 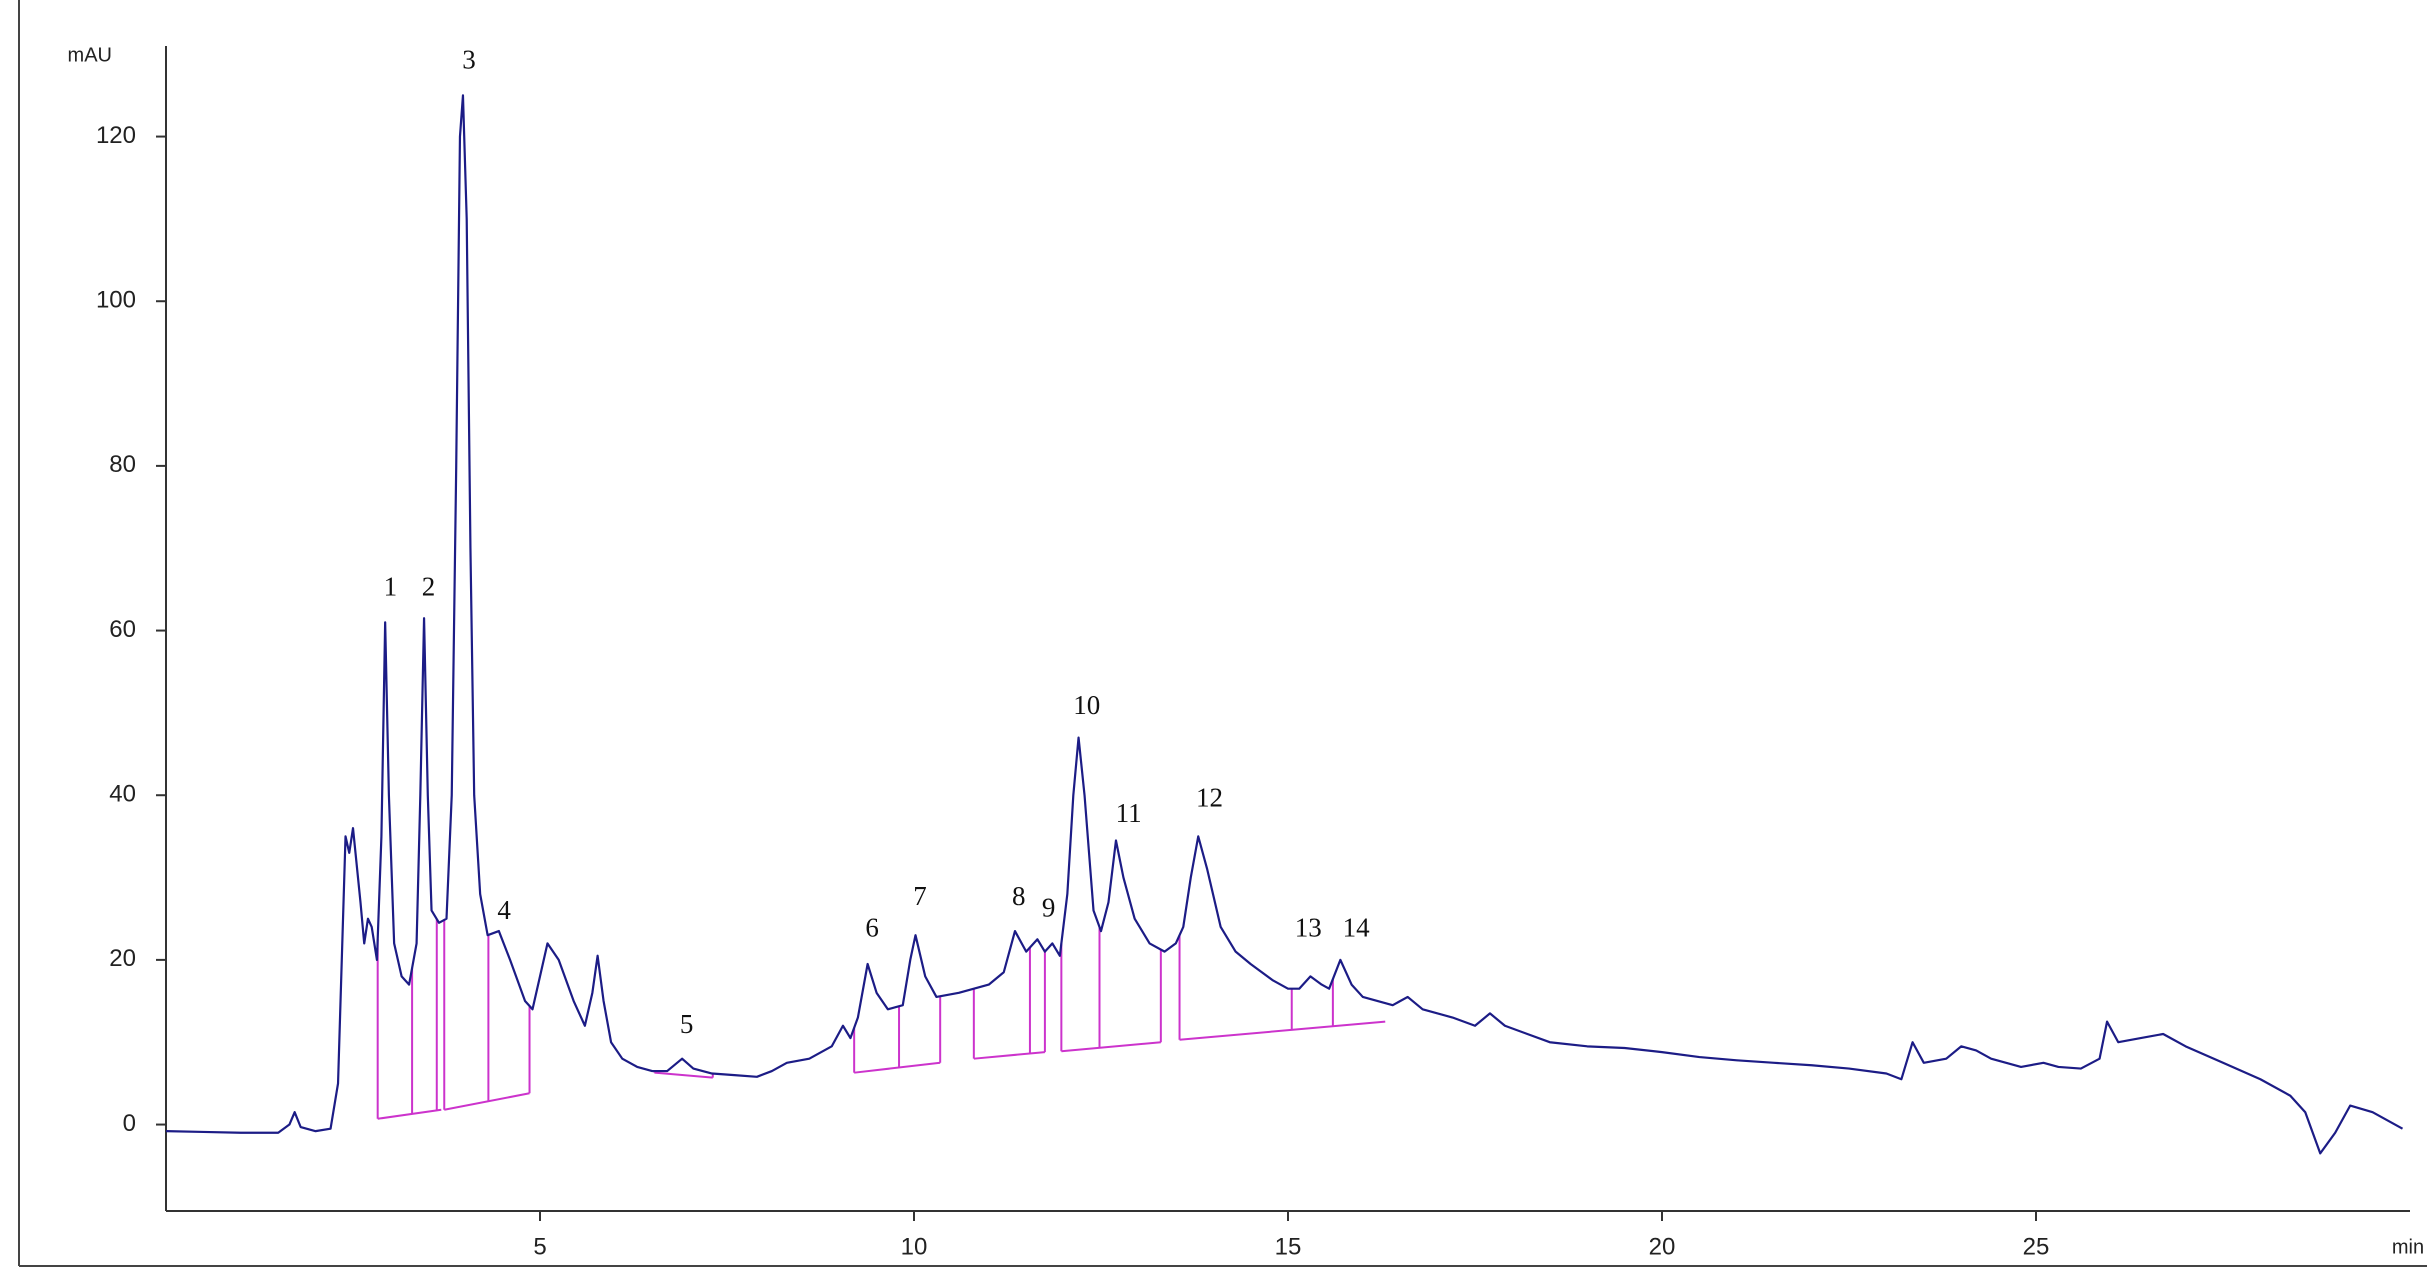 I want to click on peak-label: 12, so click(x=1209, y=797).